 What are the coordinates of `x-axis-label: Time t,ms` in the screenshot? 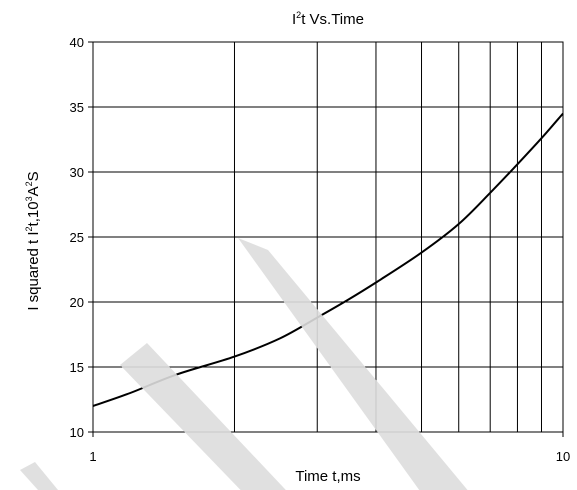 It's located at (327, 476).